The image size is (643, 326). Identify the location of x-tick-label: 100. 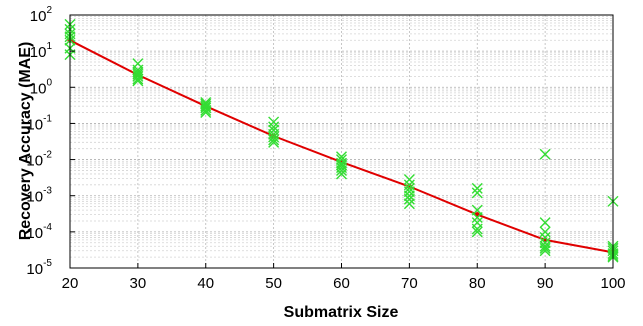
(612, 283).